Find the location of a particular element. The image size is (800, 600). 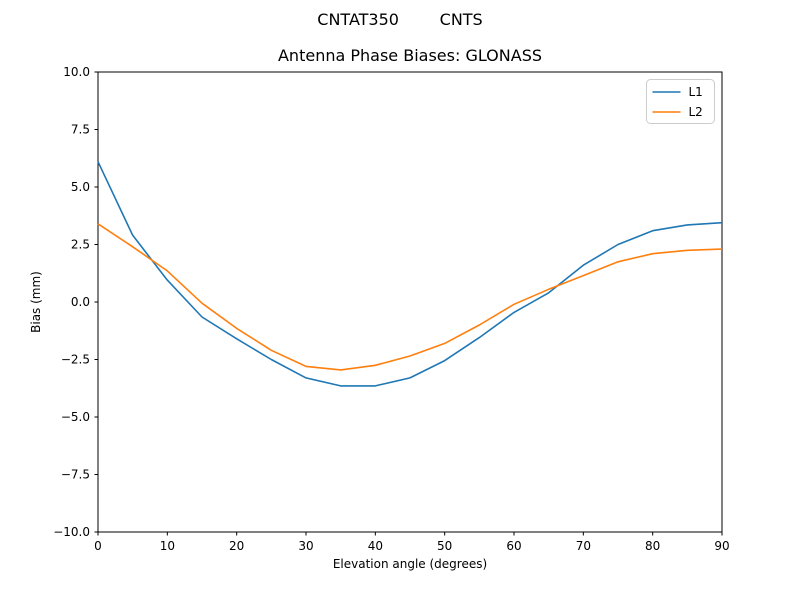

figure-suptitle: CNTAT350 CNTS is located at coordinates (400, 19).